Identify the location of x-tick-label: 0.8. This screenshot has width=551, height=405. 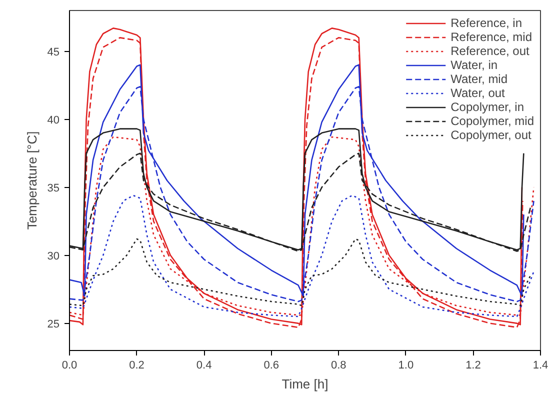
(338, 366).